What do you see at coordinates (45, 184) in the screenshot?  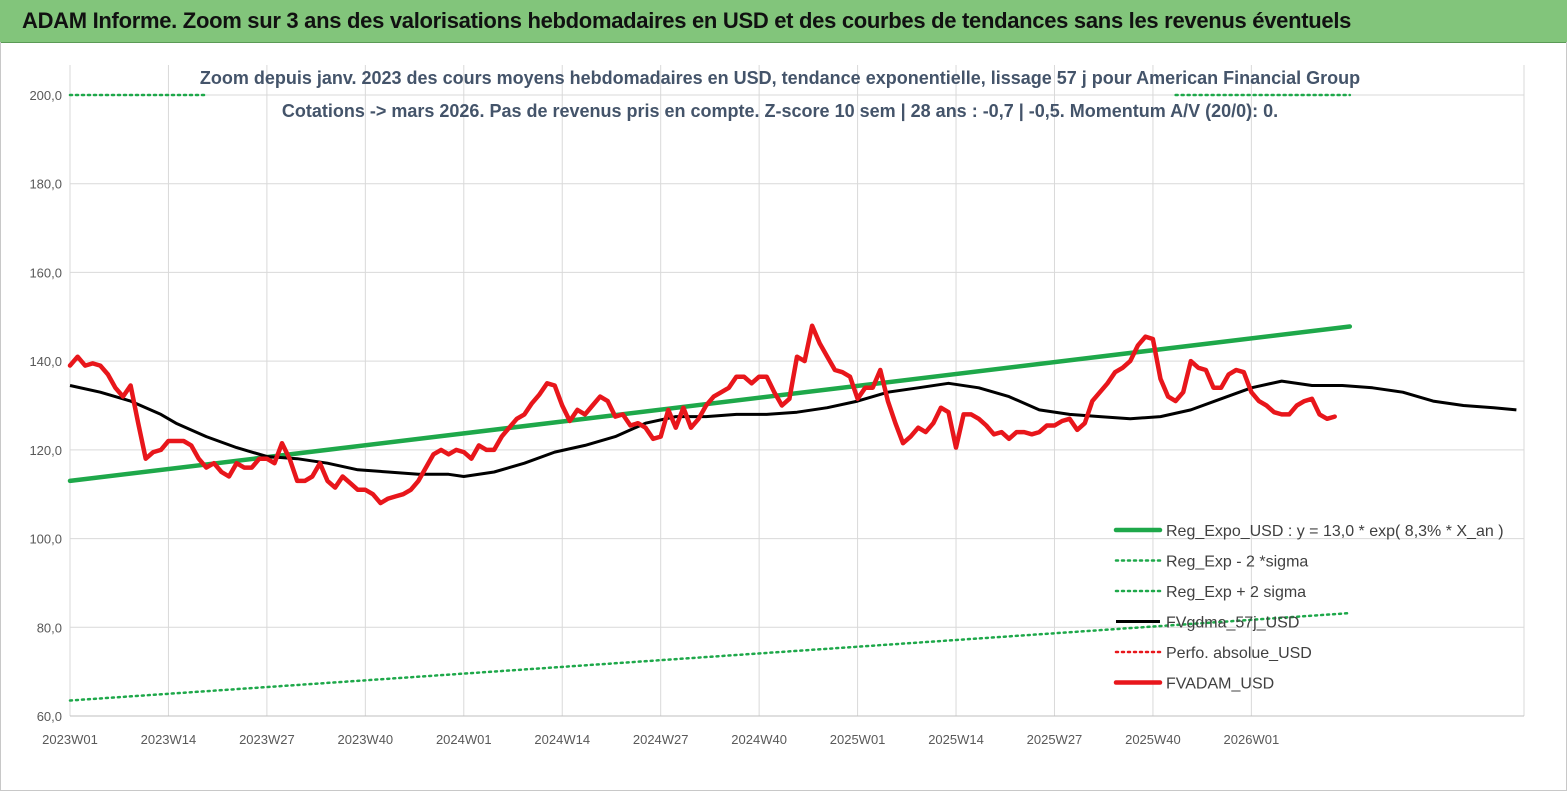 I see `y-tick-label: 180,0` at bounding box center [45, 184].